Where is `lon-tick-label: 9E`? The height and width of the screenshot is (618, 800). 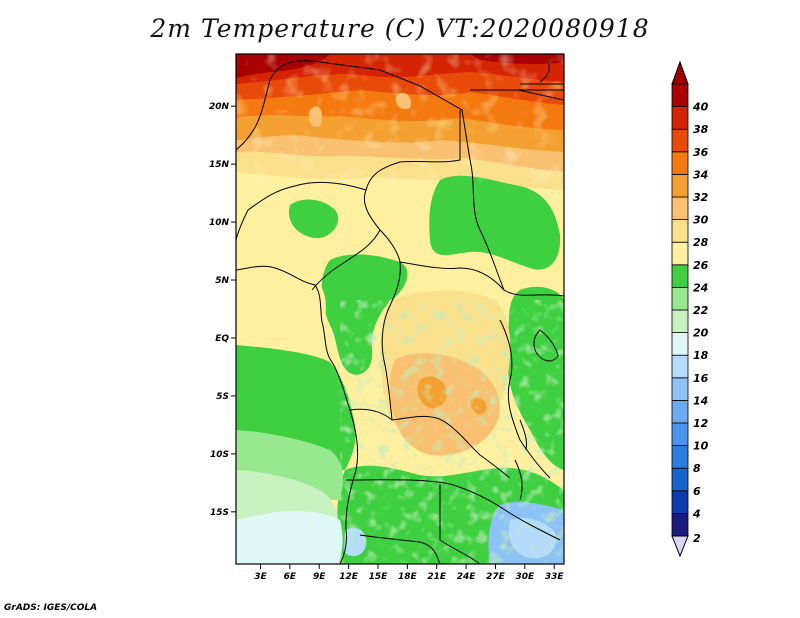
lon-tick-label: 9E is located at coordinates (319, 577).